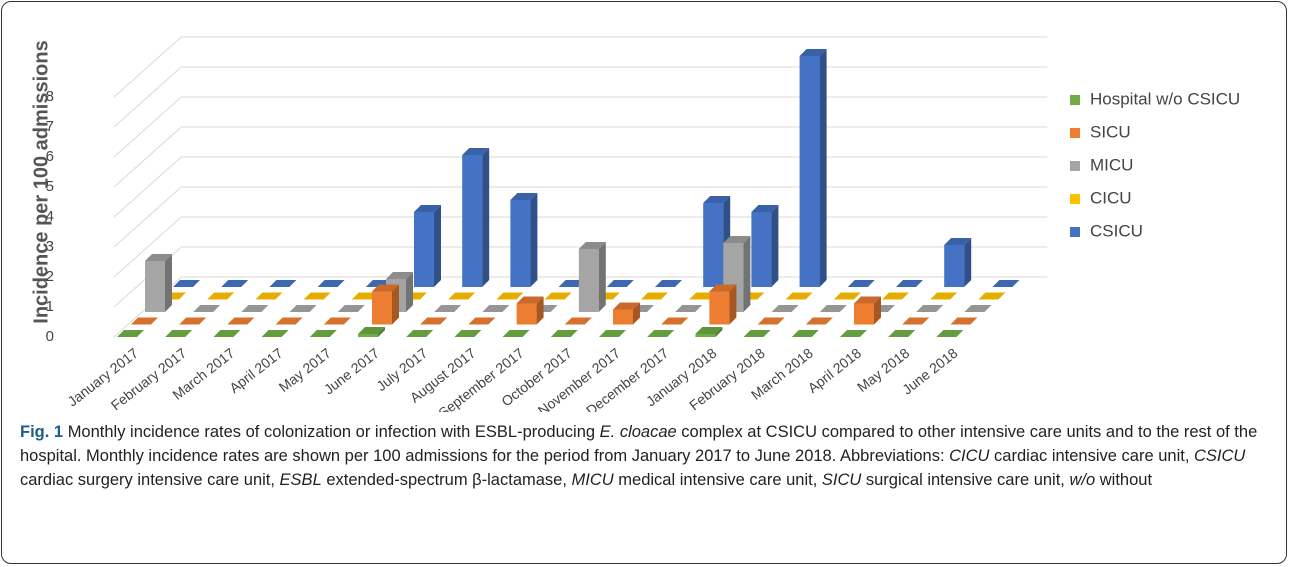 Image resolution: width=1290 pixels, height=567 pixels. Describe the element at coordinates (50, 156) in the screenshot. I see `y-tick-label: 6` at that location.